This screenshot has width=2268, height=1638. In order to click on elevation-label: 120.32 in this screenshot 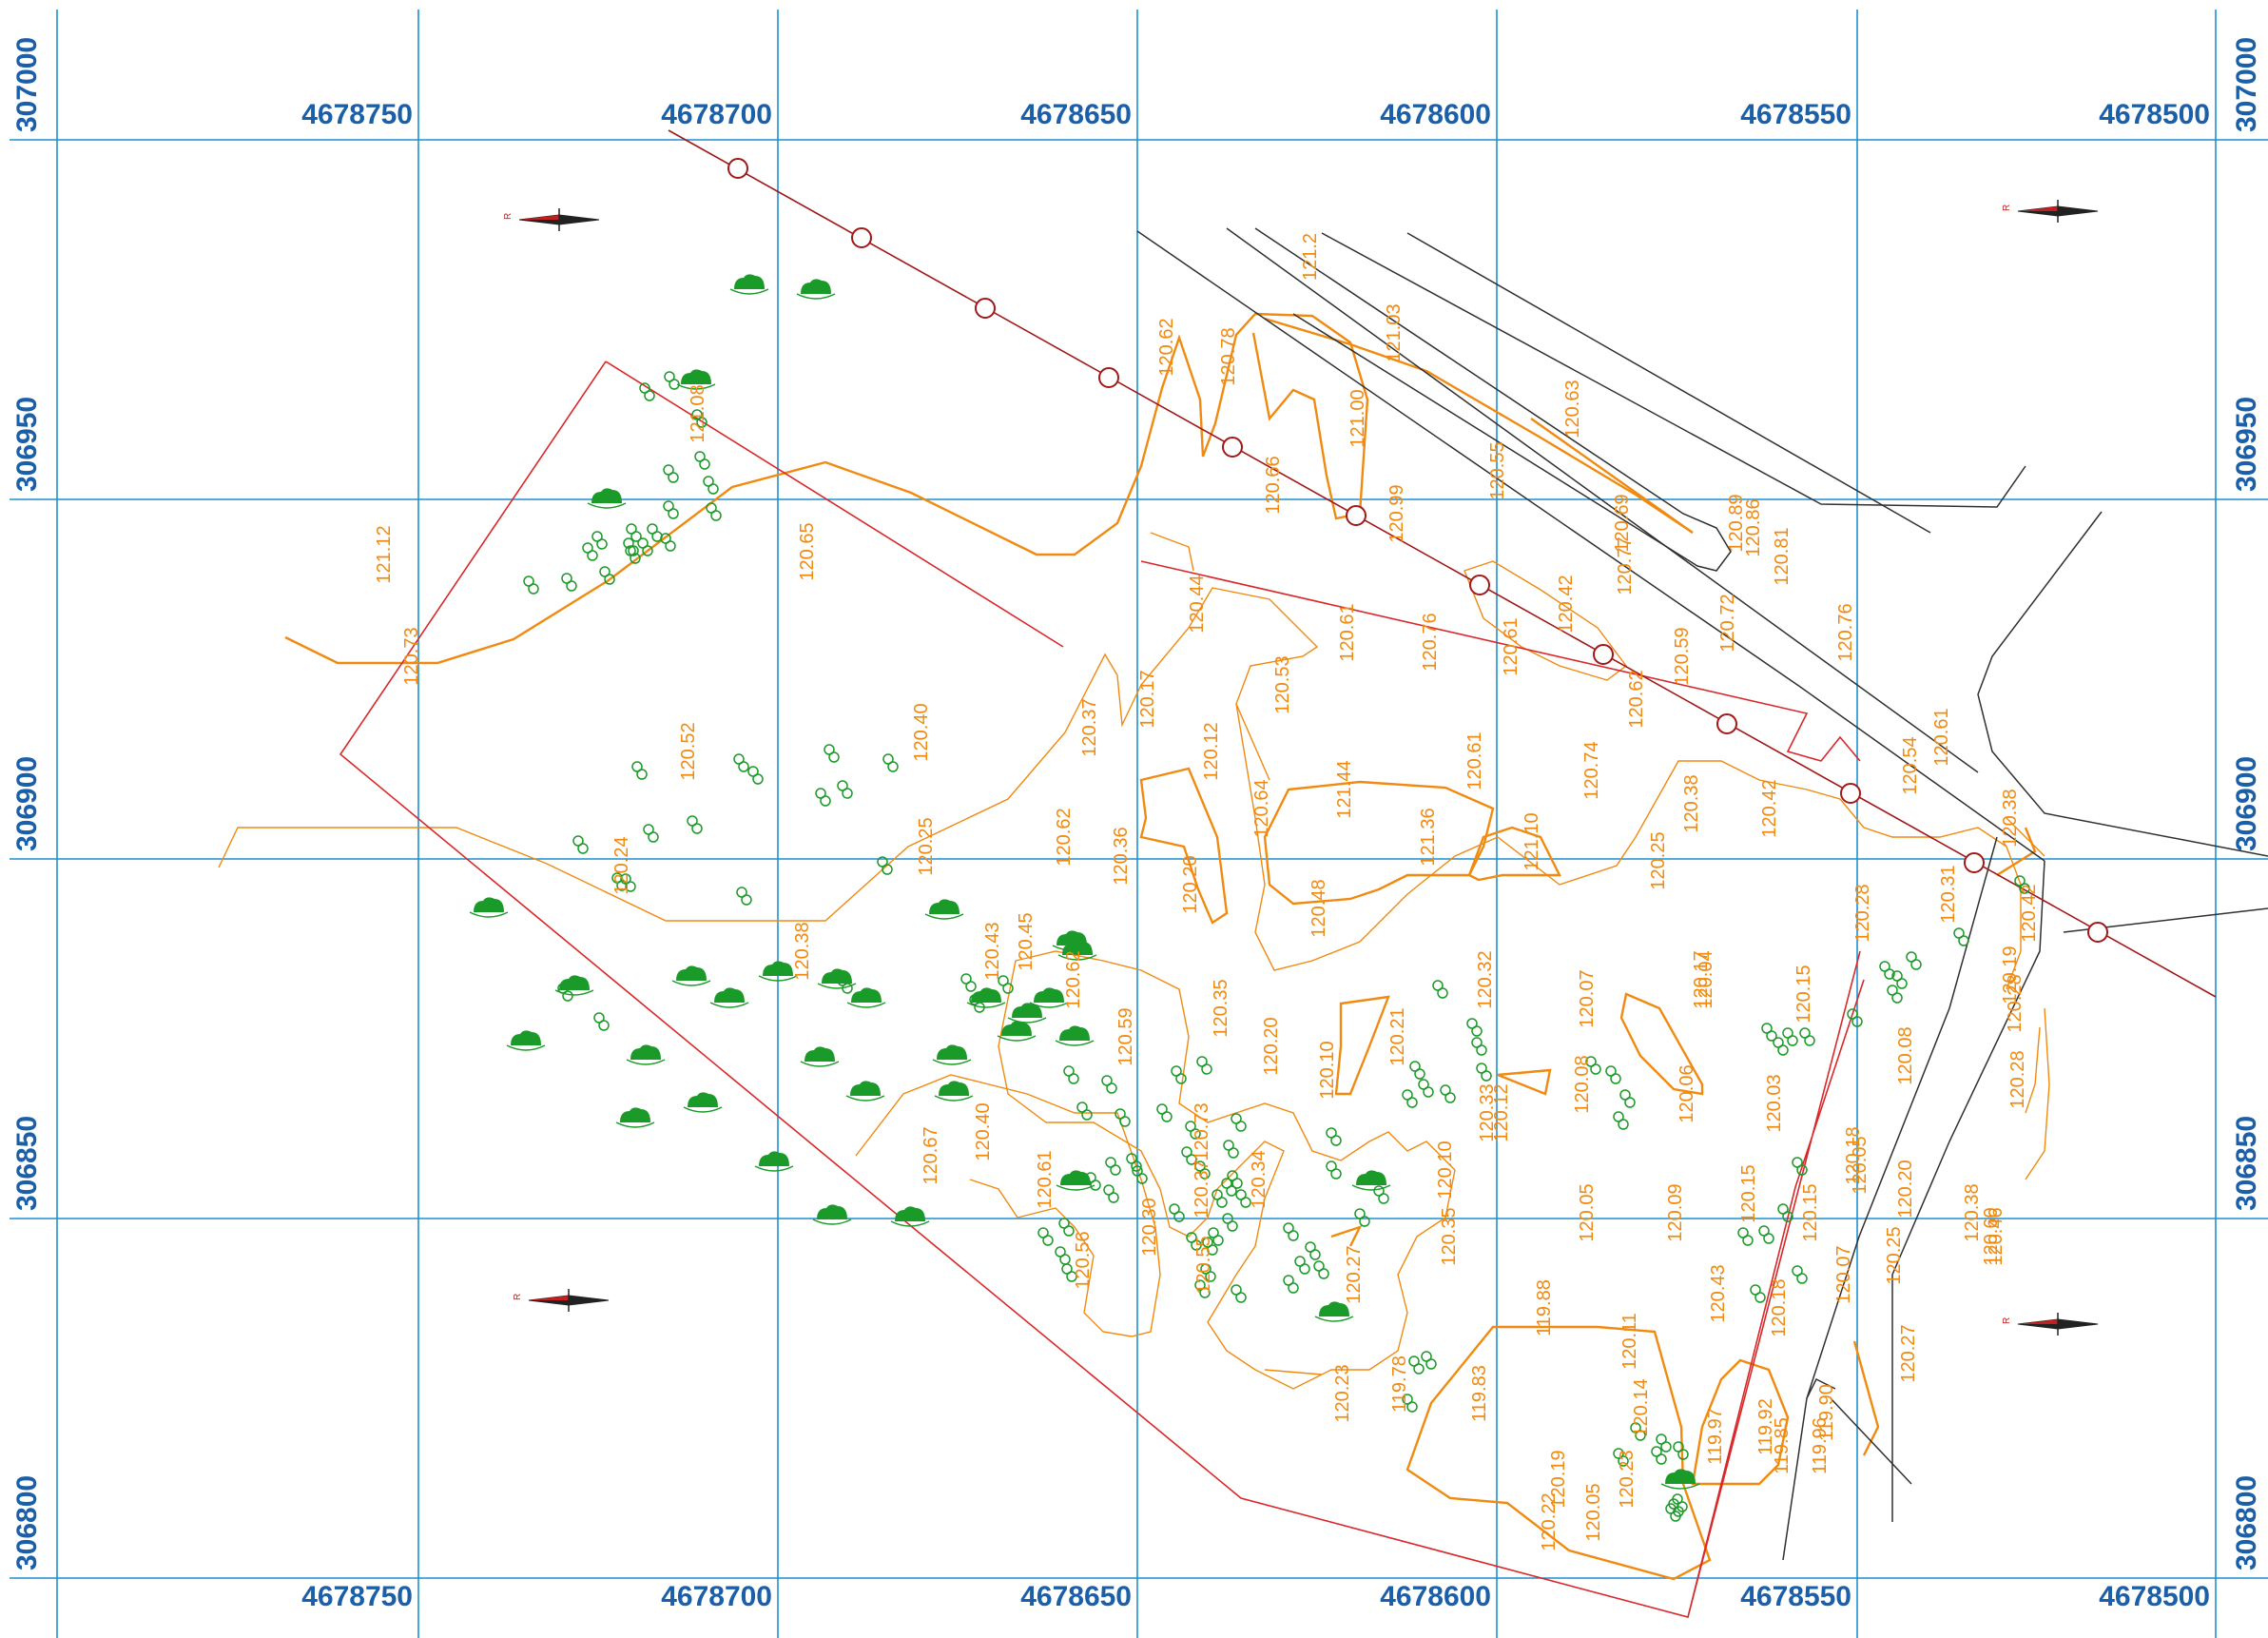, I will do `click(1486, 979)`.